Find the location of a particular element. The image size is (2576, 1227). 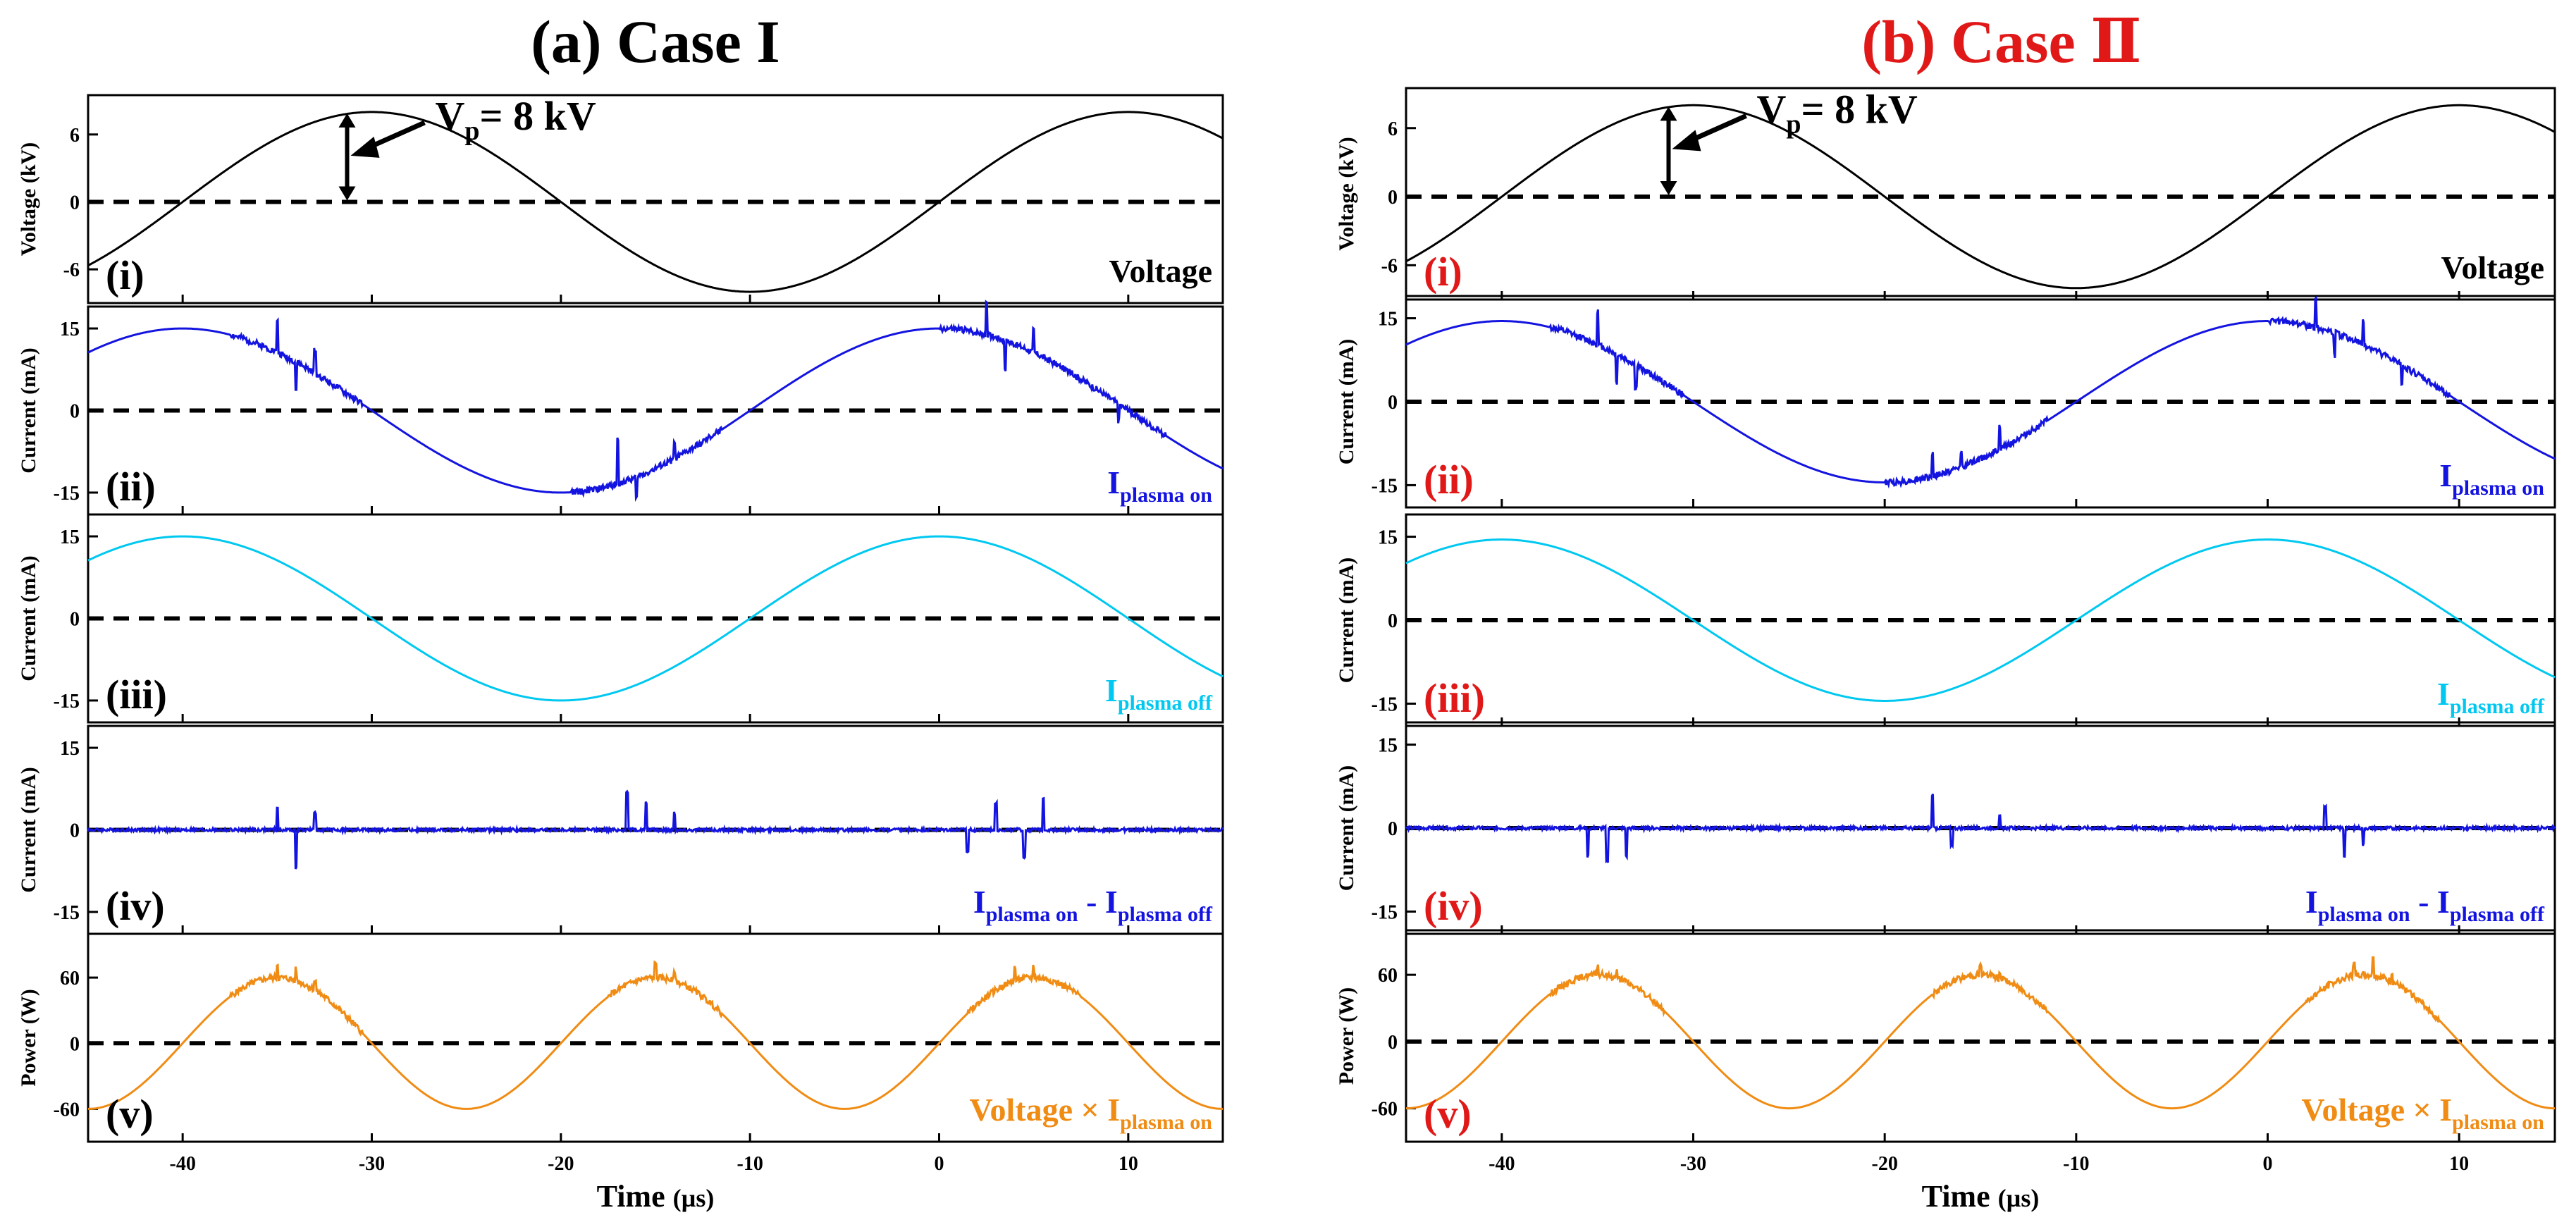

y-axis-label: Voltage (kV) is located at coordinates (1346, 193).